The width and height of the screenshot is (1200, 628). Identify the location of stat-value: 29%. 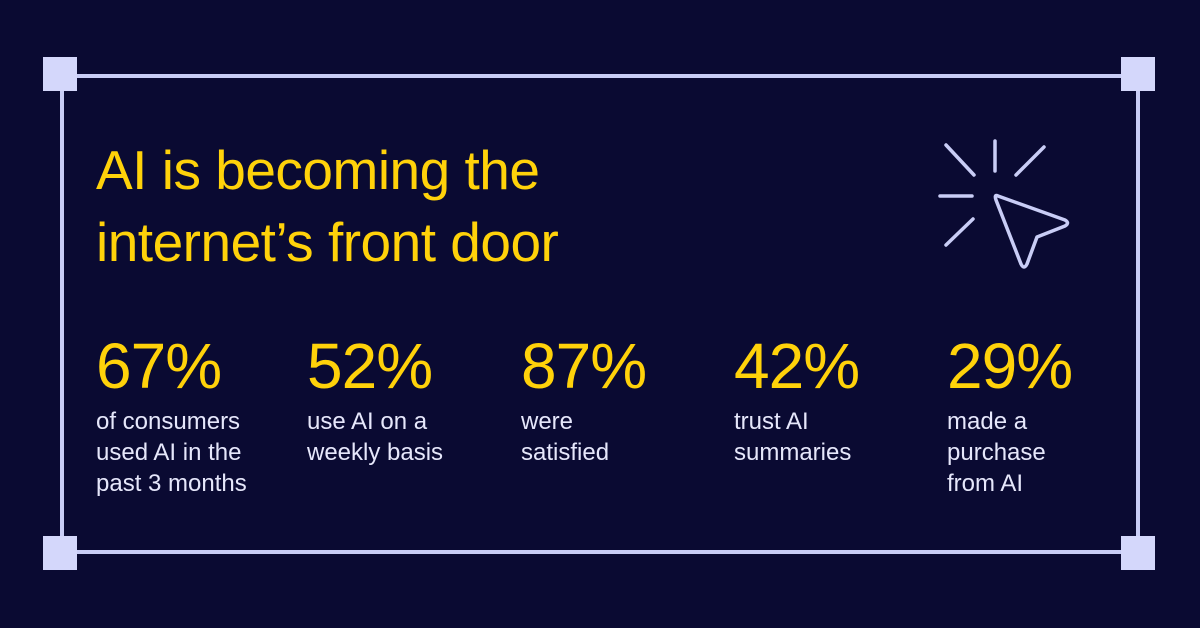
(1010, 366).